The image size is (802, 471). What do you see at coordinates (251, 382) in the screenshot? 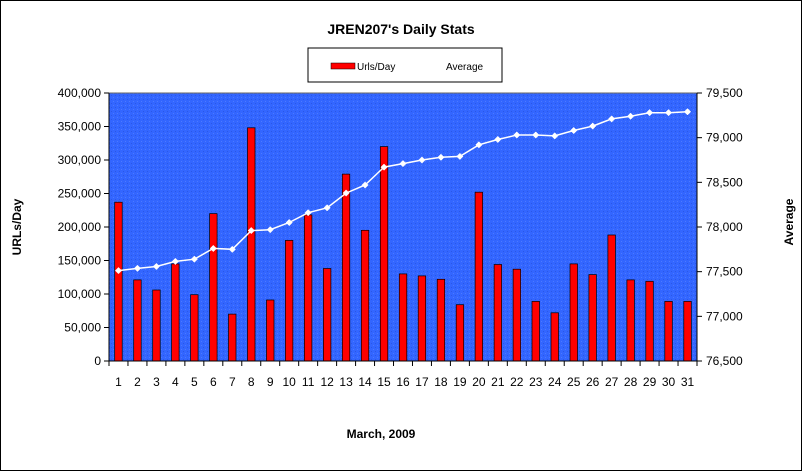
I see `x-tick-label-8: 8` at bounding box center [251, 382].